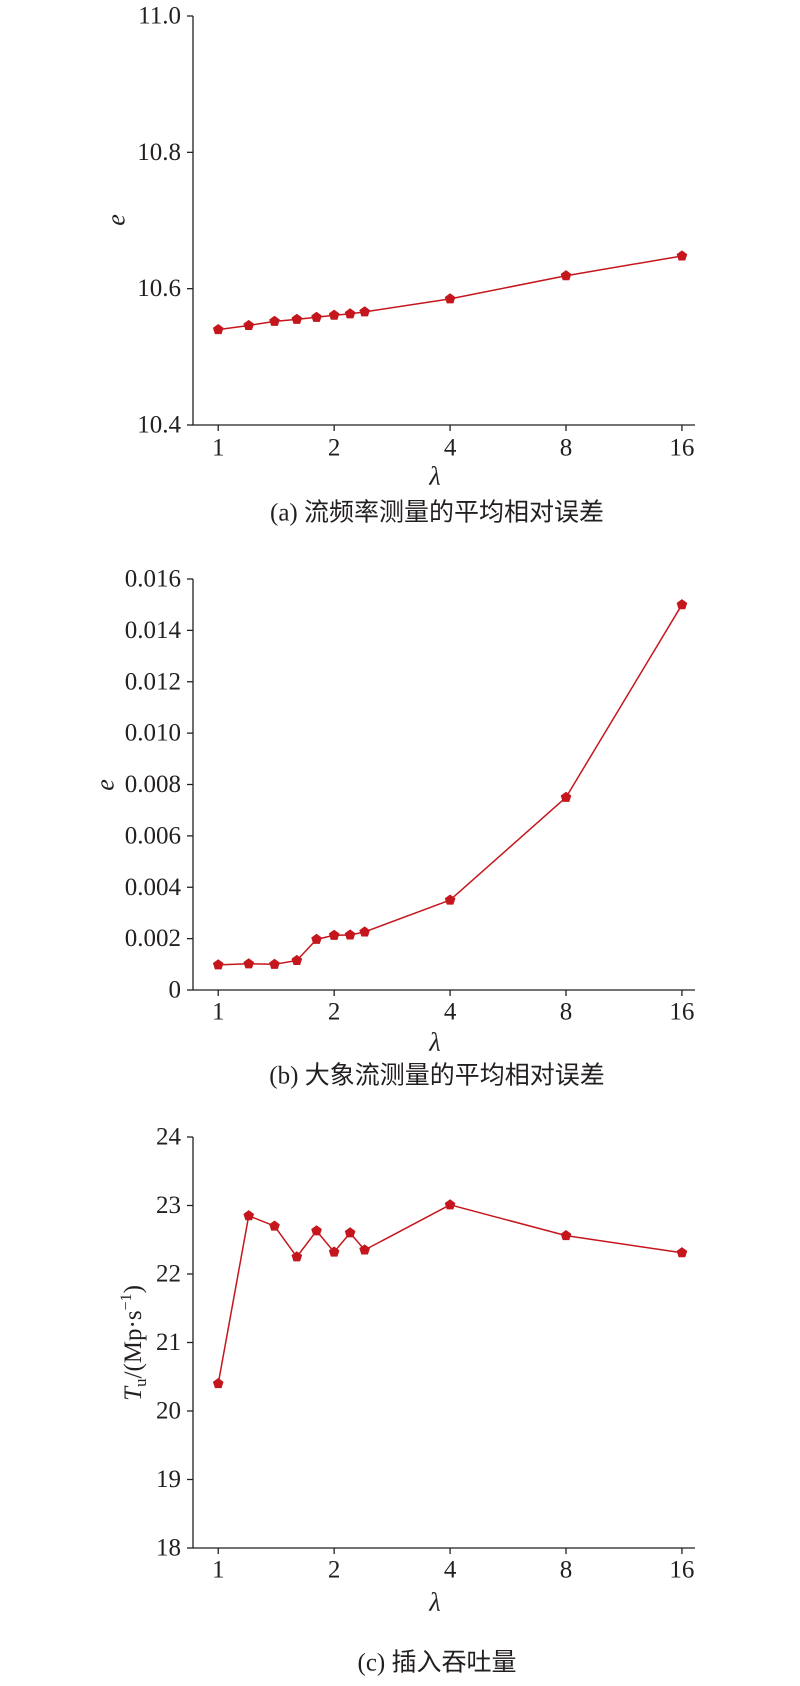  What do you see at coordinates (133, 1393) in the screenshot?
I see `y-label-symbol: T` at bounding box center [133, 1393].